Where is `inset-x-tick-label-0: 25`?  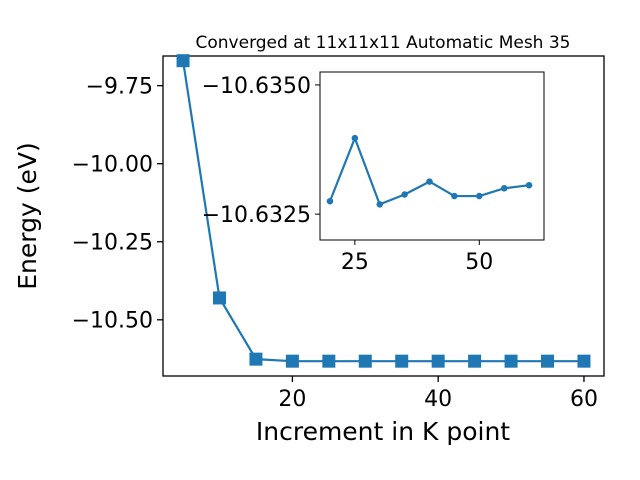 inset-x-tick-label-0: 25 is located at coordinates (355, 262).